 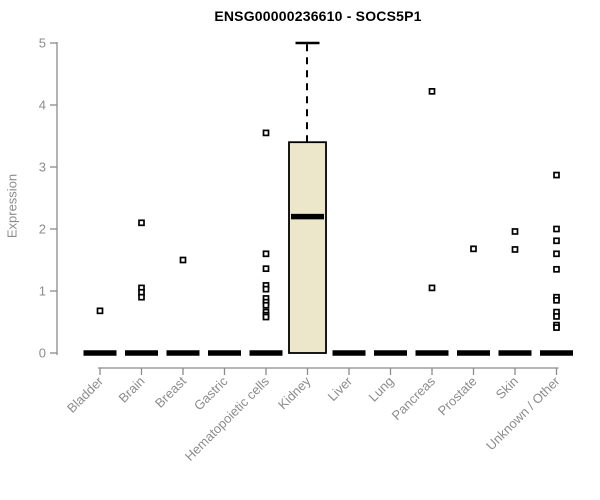 What do you see at coordinates (523, 413) in the screenshot?
I see `x-tick-label: Unknown / Other` at bounding box center [523, 413].